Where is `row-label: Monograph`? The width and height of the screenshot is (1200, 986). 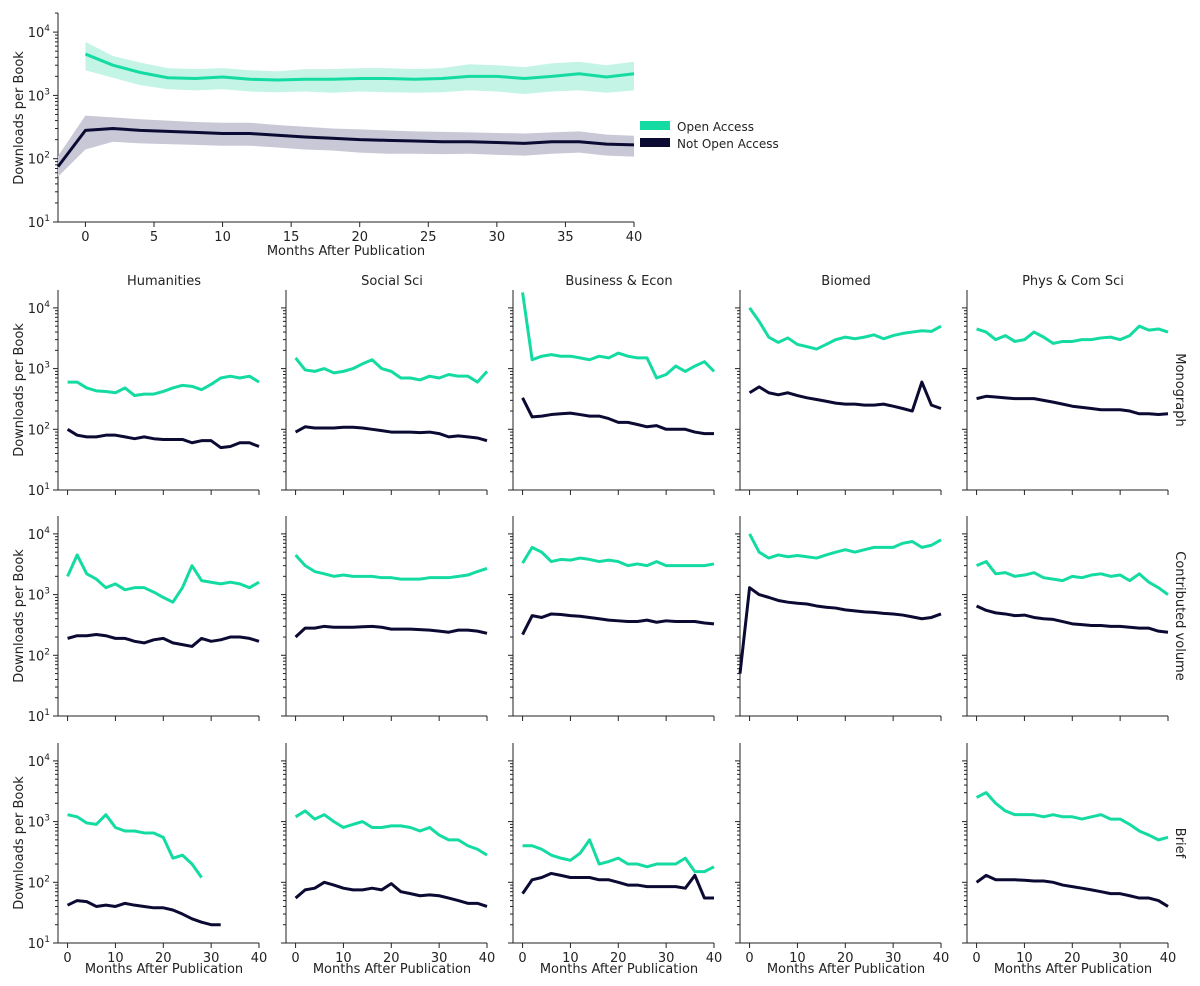
row-label: Monograph is located at coordinates (1179, 389).